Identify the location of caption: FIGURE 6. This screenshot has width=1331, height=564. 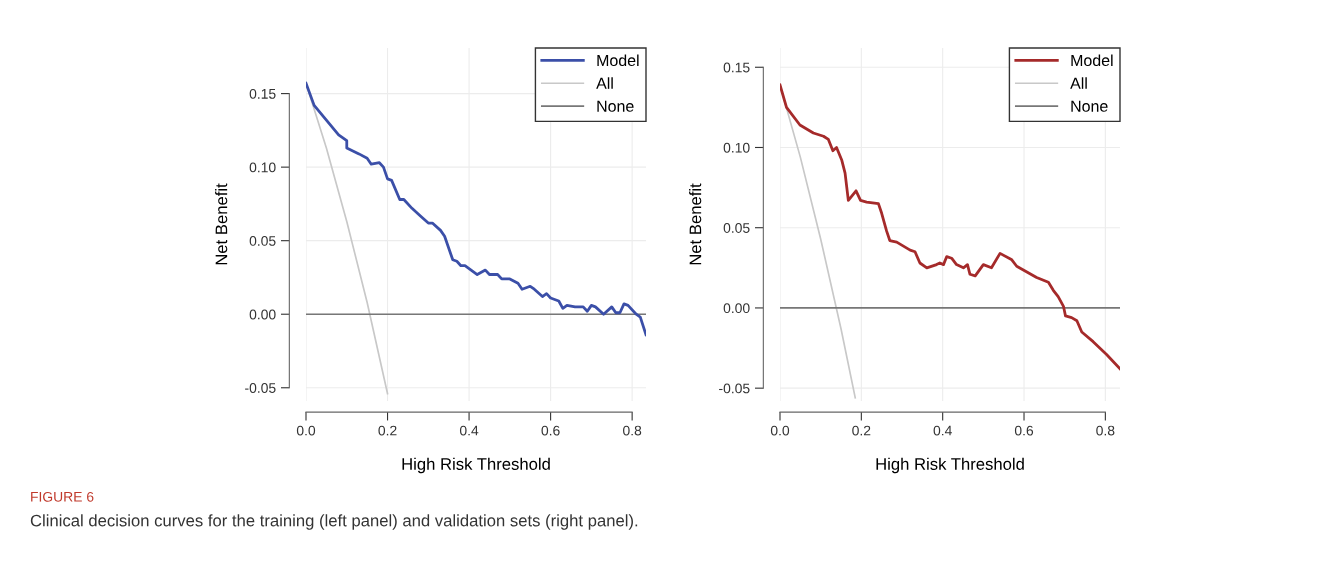
(62, 496).